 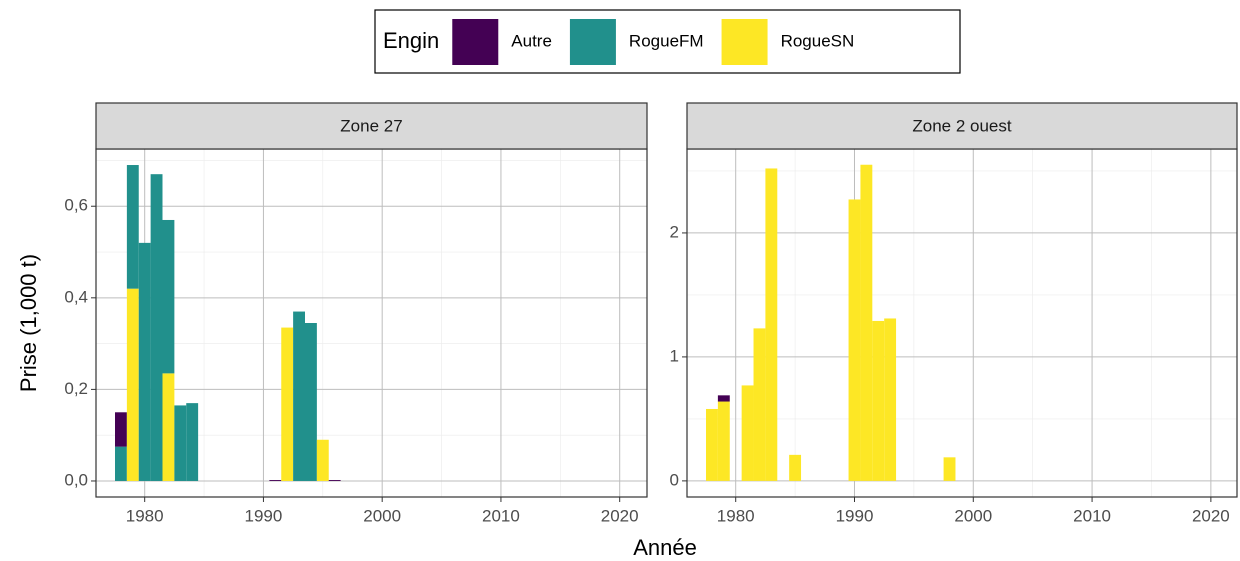 What do you see at coordinates (674, 479) in the screenshot?
I see `y-tick-label: 0` at bounding box center [674, 479].